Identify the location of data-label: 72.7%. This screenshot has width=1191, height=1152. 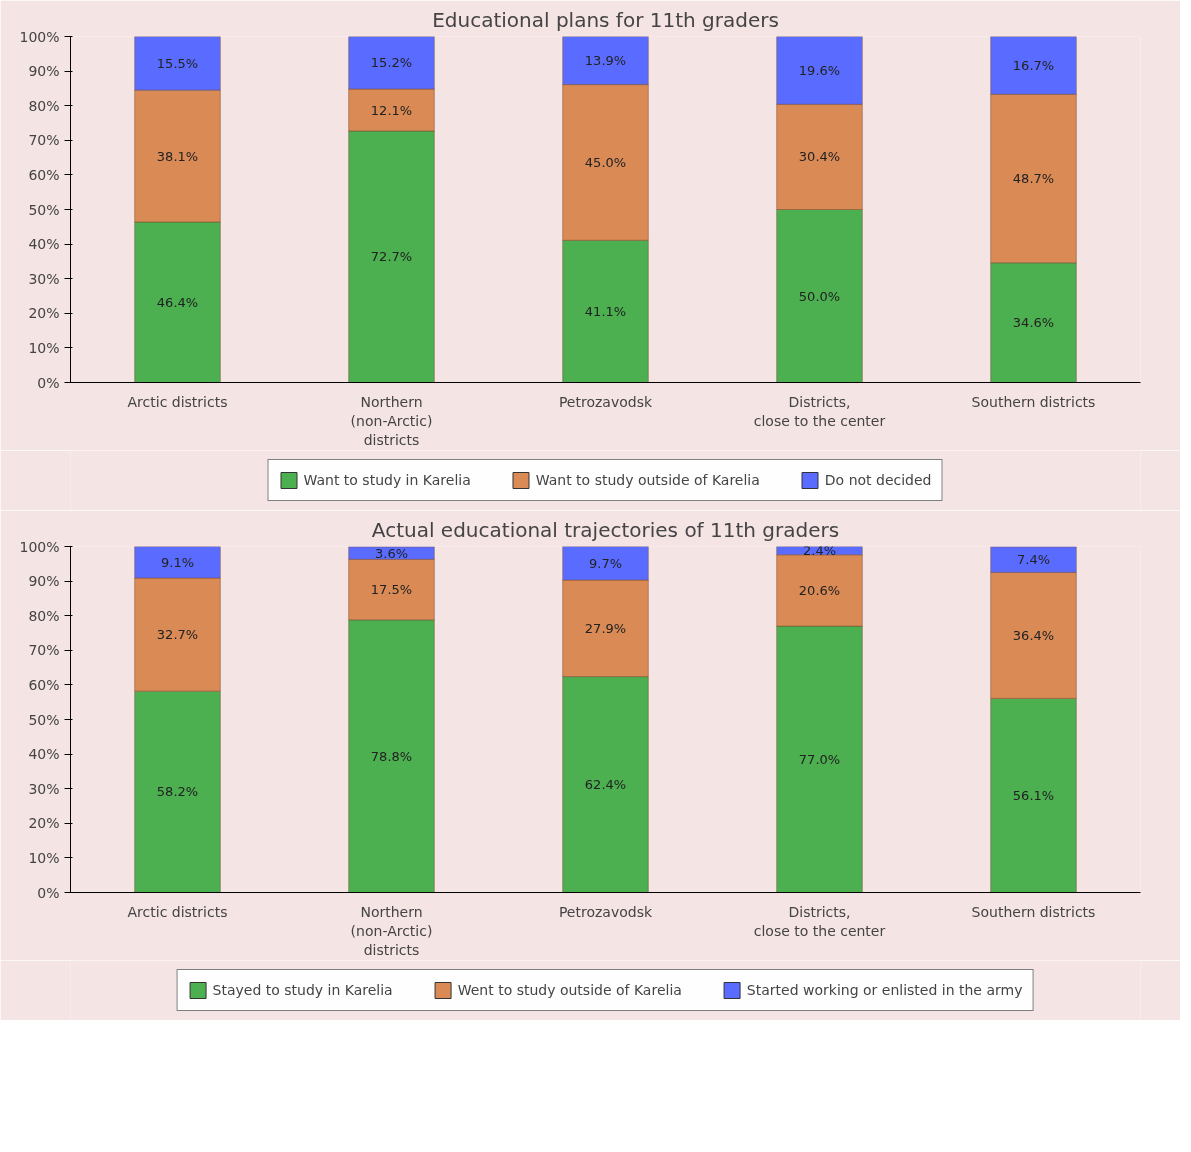
(391, 257).